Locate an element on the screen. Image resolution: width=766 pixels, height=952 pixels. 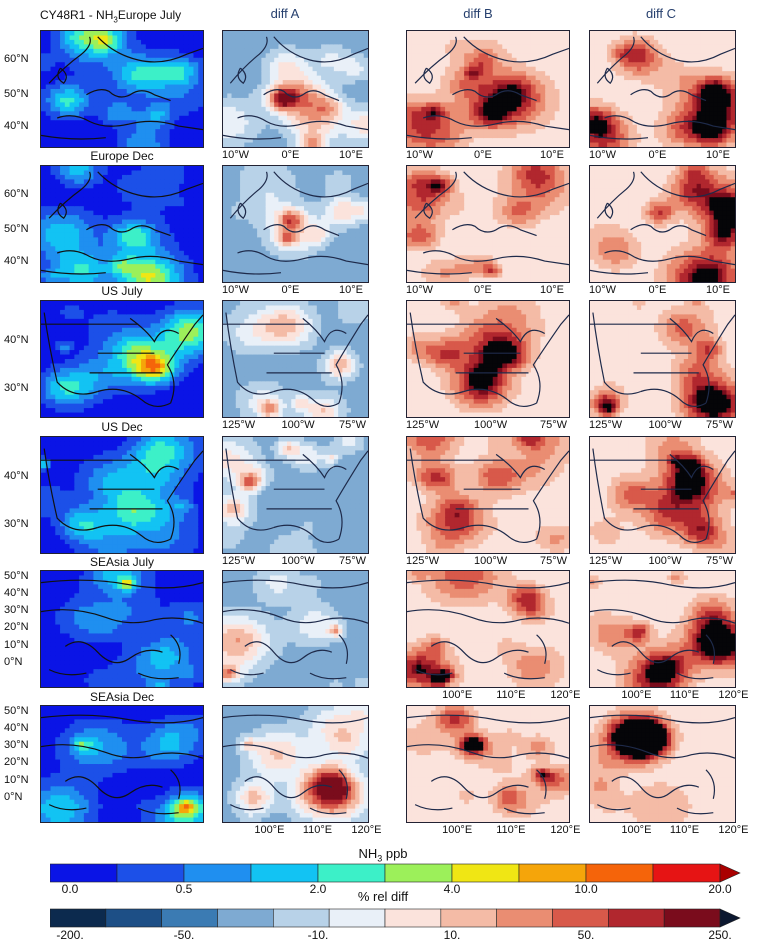
lon-tick-label: 10°W is located at coordinates (235, 155).